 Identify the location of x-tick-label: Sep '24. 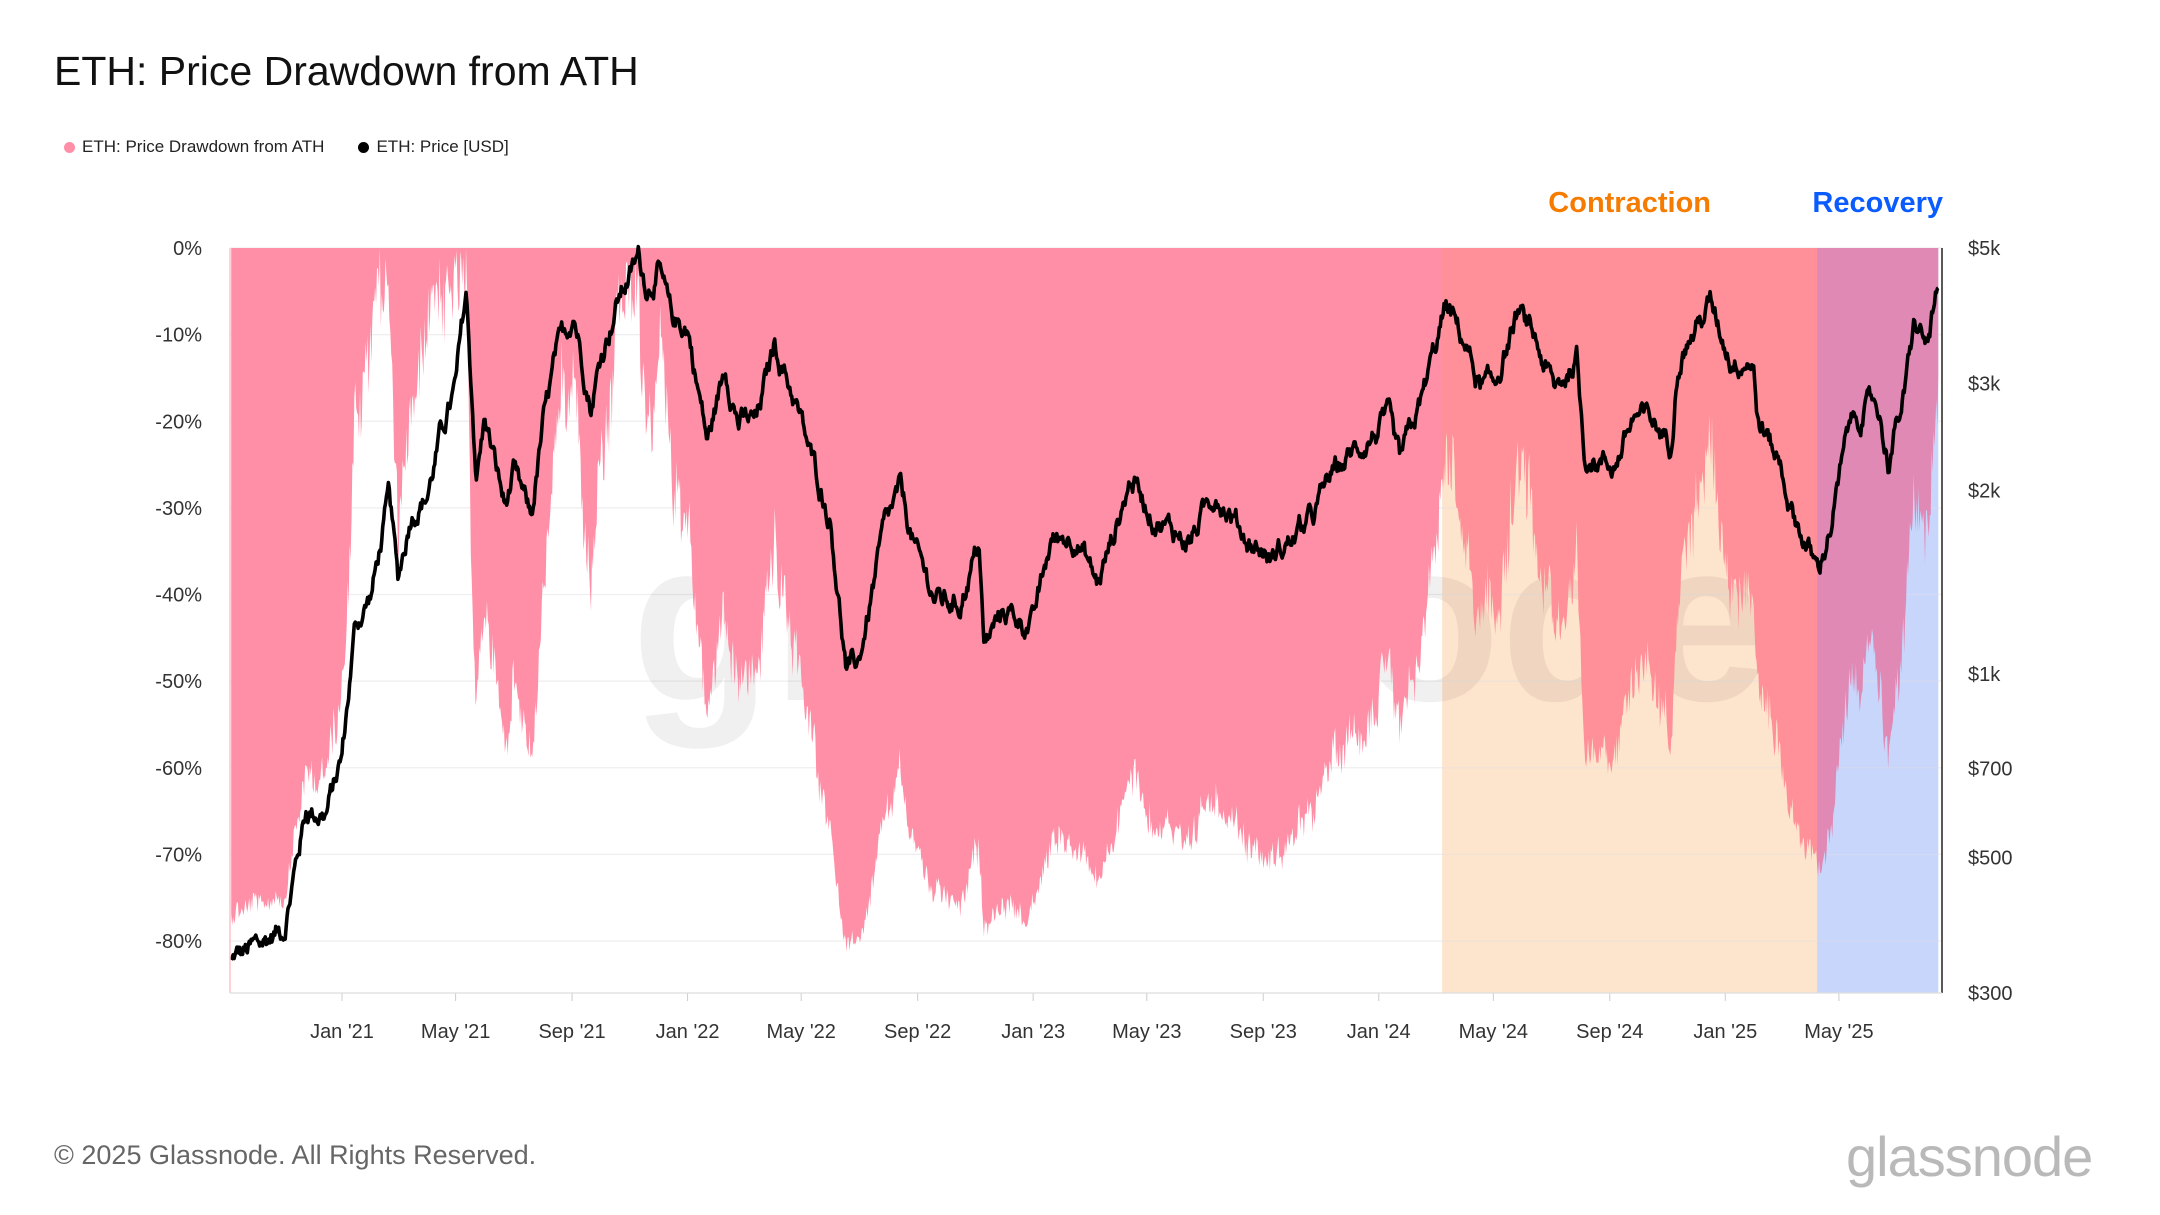
(1609, 1032).